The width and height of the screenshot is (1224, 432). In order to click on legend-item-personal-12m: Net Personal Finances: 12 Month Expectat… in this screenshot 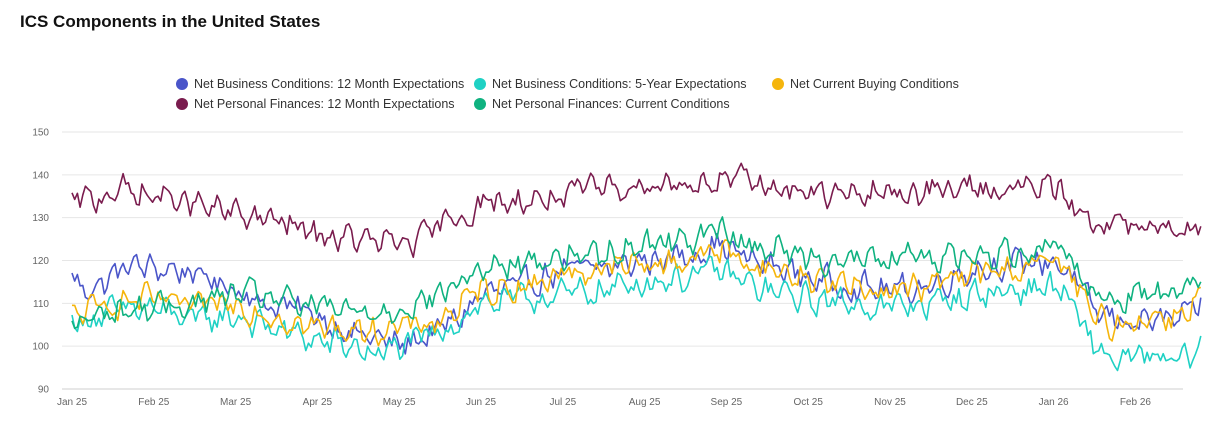, I will do `click(315, 104)`.